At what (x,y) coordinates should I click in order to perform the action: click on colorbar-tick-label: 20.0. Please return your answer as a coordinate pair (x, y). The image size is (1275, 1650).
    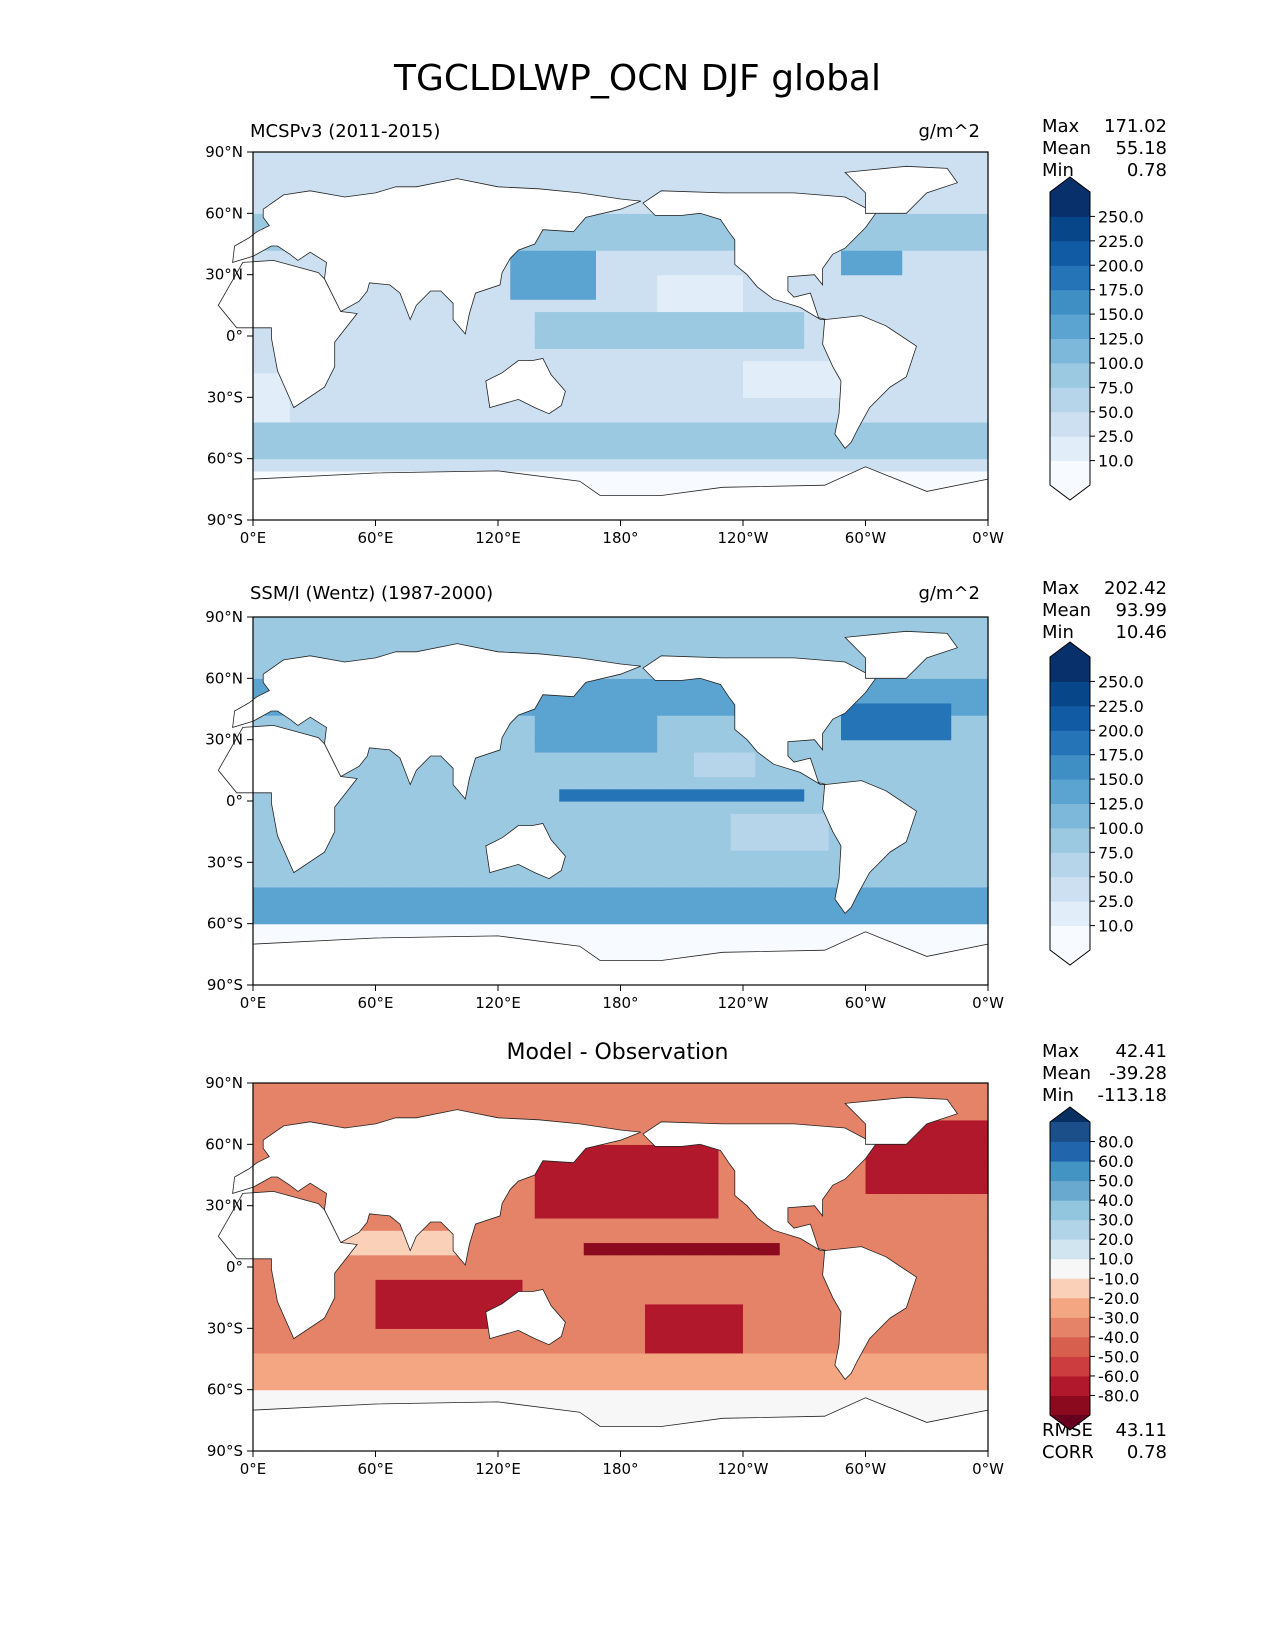
    Looking at the image, I should click on (1116, 1239).